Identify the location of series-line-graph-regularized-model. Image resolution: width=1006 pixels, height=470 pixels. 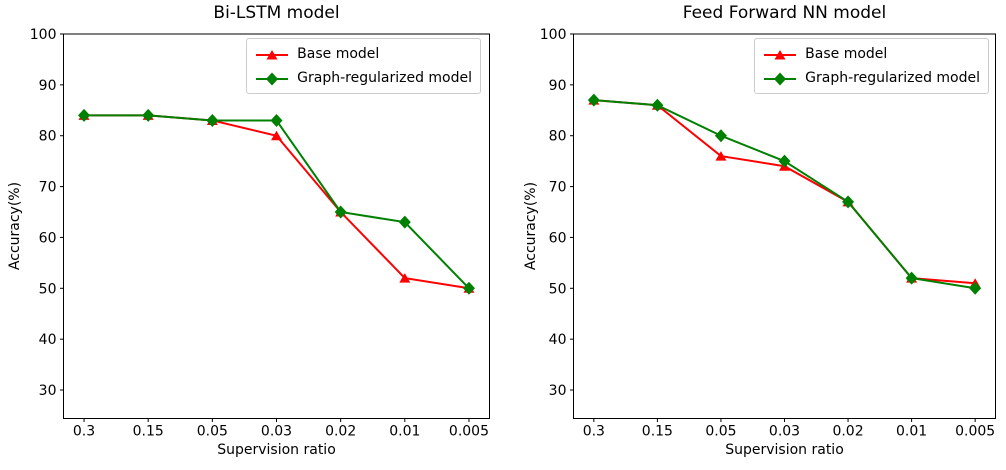
(277, 201).